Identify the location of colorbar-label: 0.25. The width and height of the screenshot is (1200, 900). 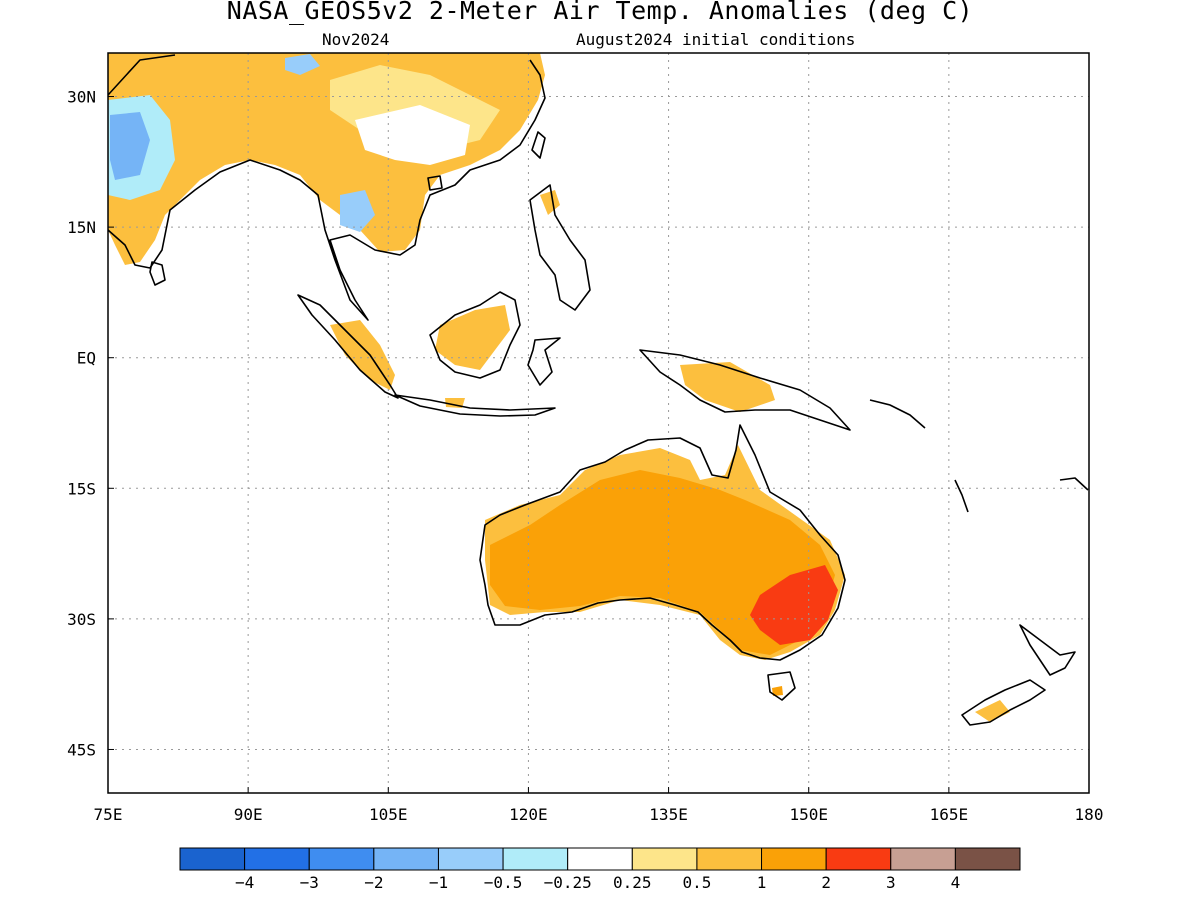
(632, 882).